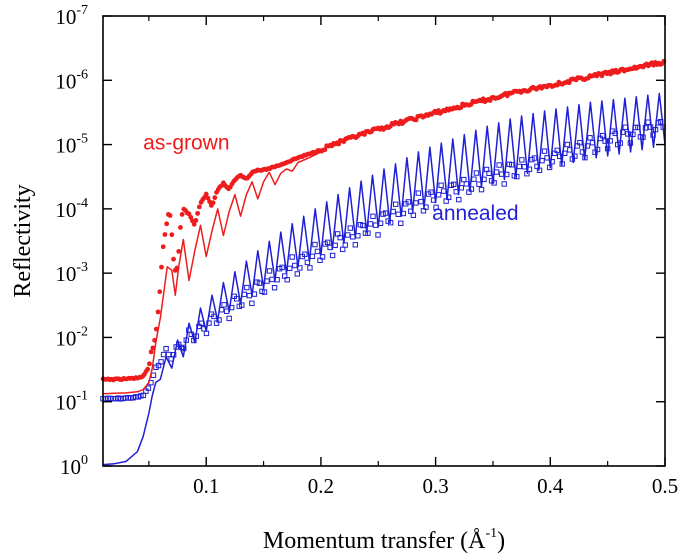 Image resolution: width=683 pixels, height=555 pixels. I want to click on x-axis-title: Momentum transfer (Å-1), so click(384, 540).